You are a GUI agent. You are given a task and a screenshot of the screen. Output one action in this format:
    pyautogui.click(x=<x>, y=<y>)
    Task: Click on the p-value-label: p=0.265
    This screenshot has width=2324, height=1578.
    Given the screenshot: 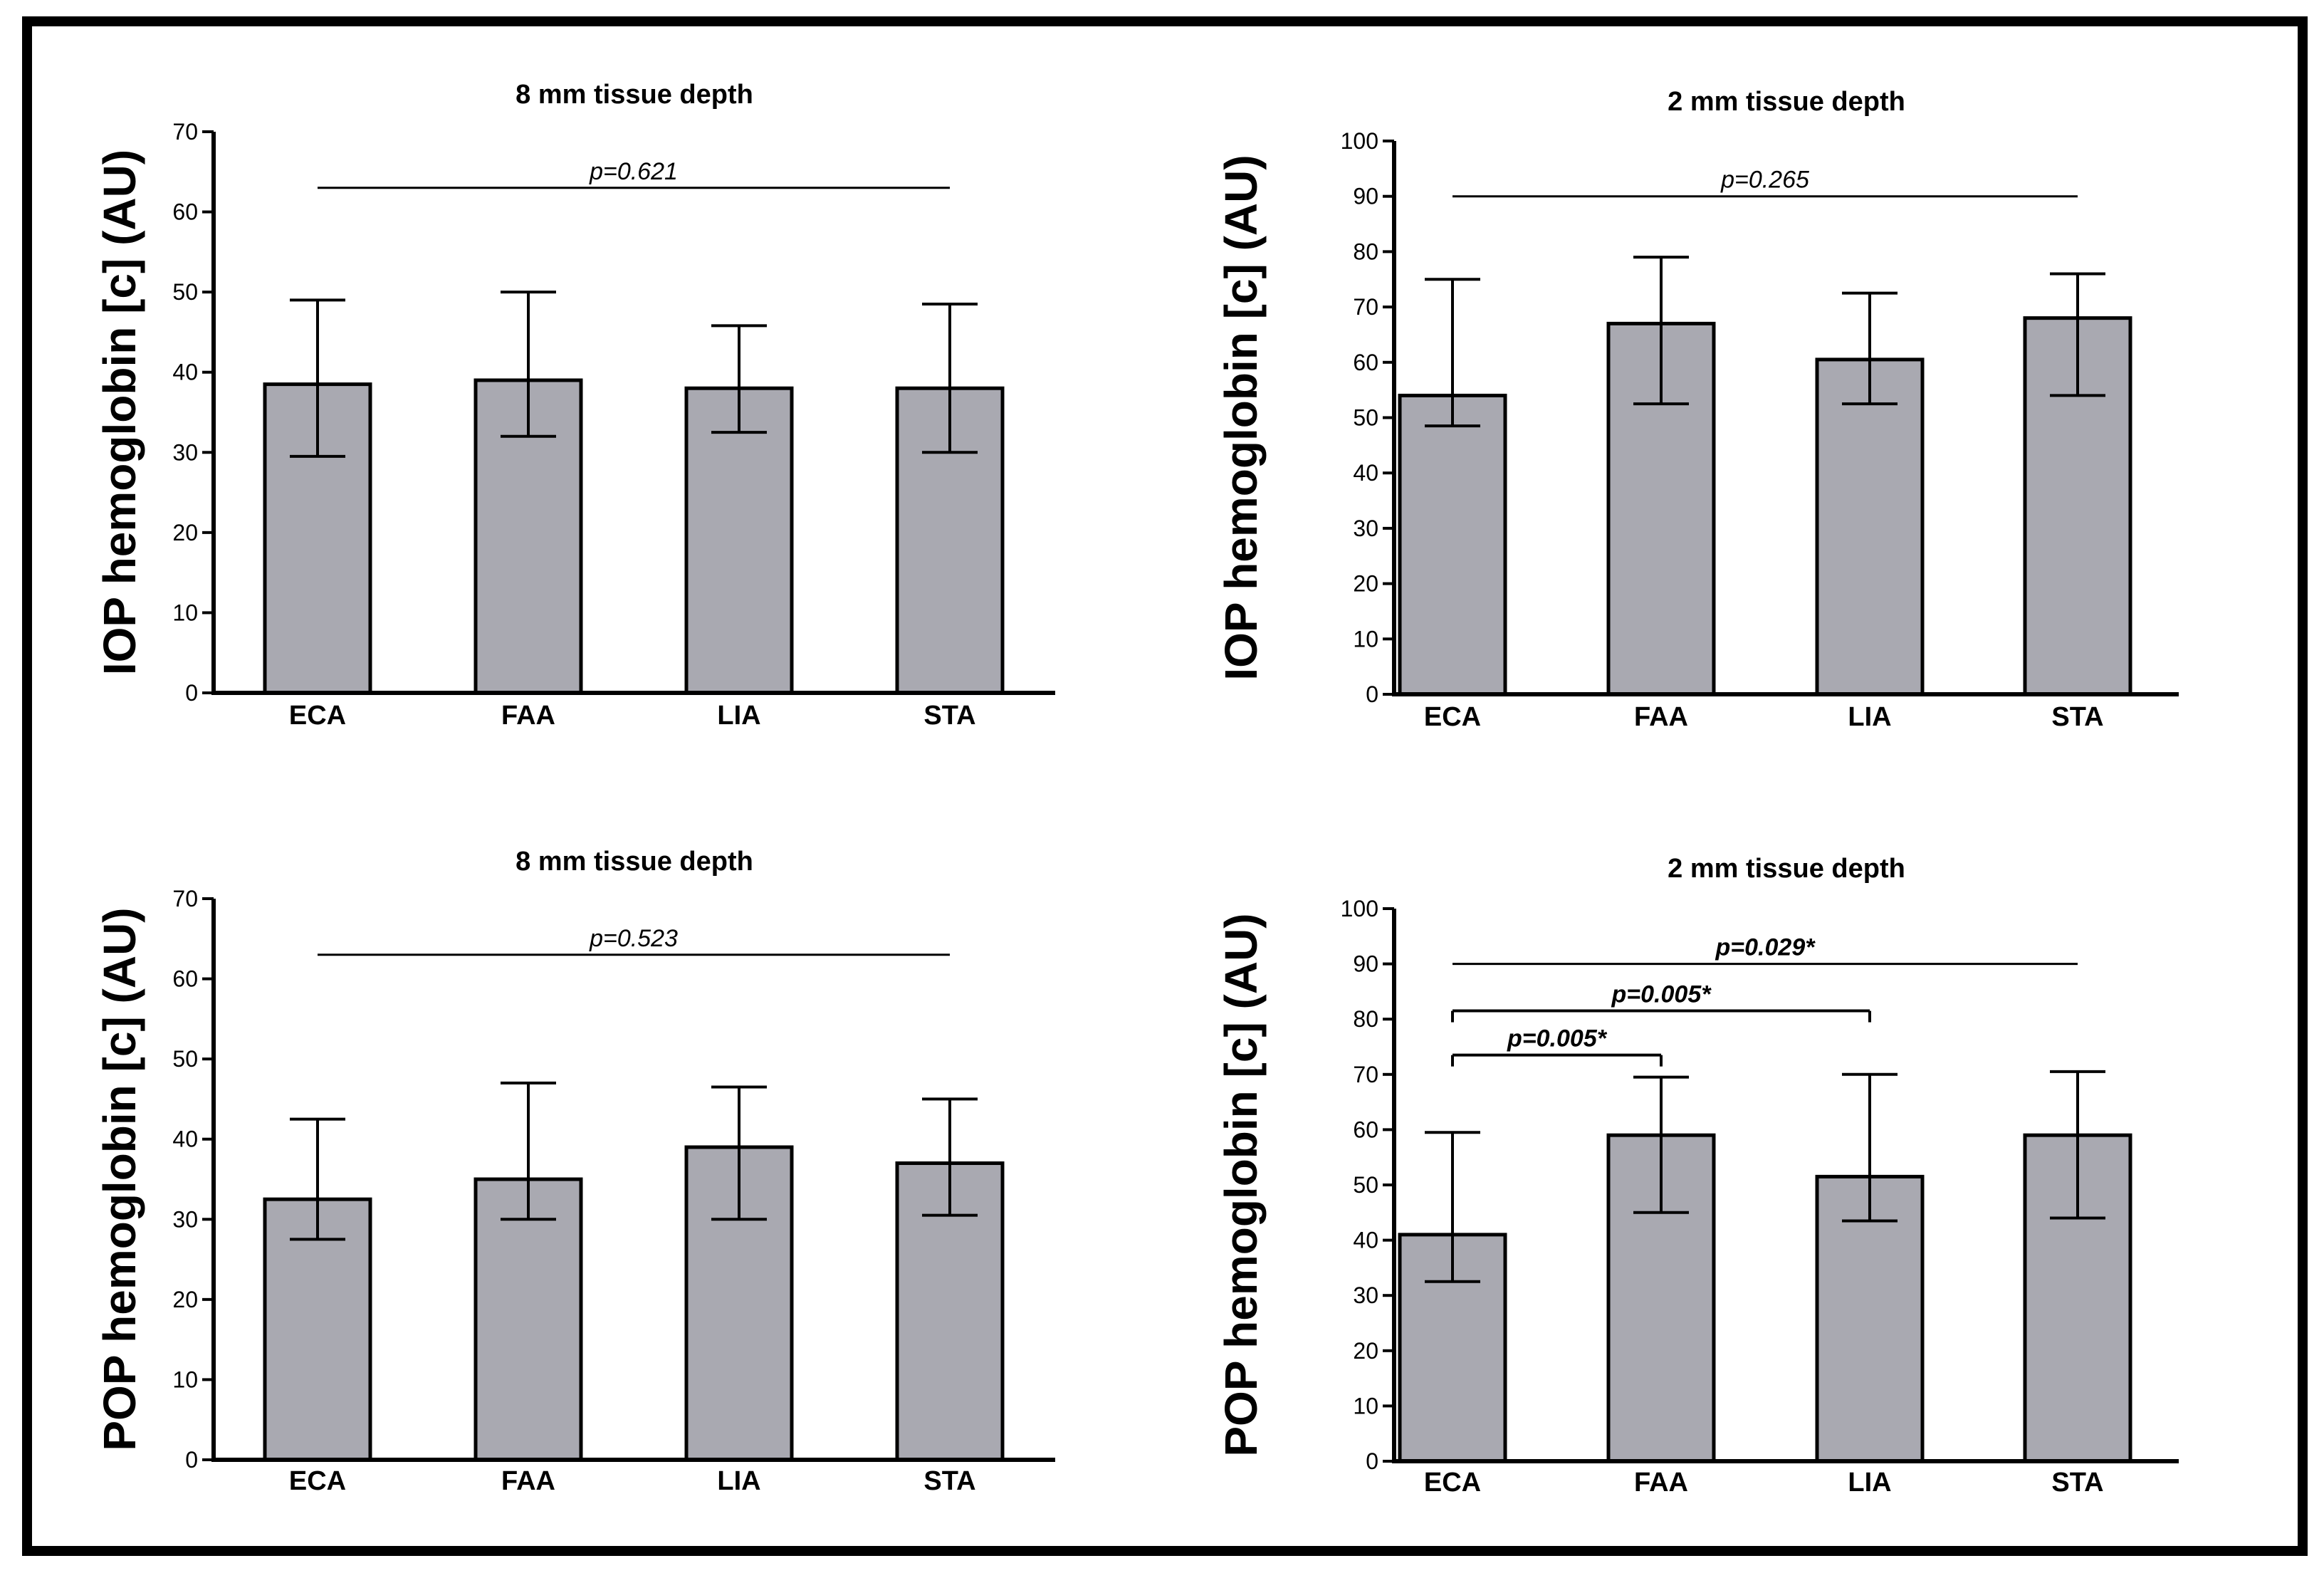 What is the action you would take?
    pyautogui.click(x=1764, y=180)
    